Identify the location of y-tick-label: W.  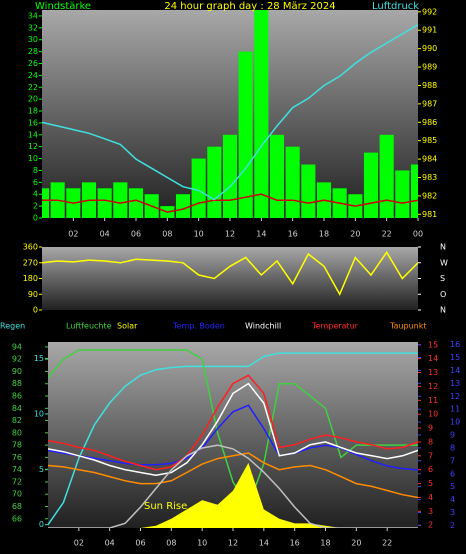
(444, 262).